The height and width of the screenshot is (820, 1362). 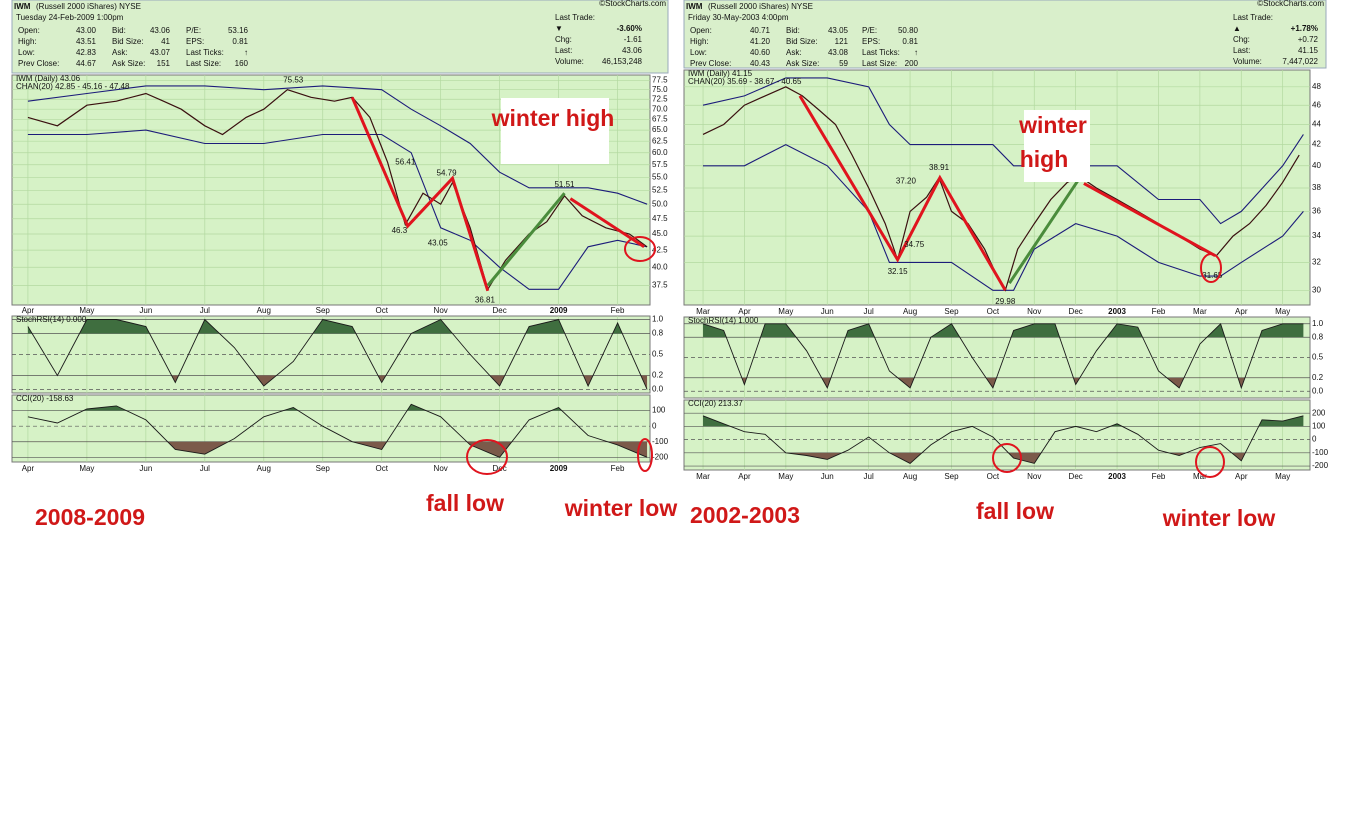 What do you see at coordinates (694, 6) in the screenshot?
I see `title: IWM` at bounding box center [694, 6].